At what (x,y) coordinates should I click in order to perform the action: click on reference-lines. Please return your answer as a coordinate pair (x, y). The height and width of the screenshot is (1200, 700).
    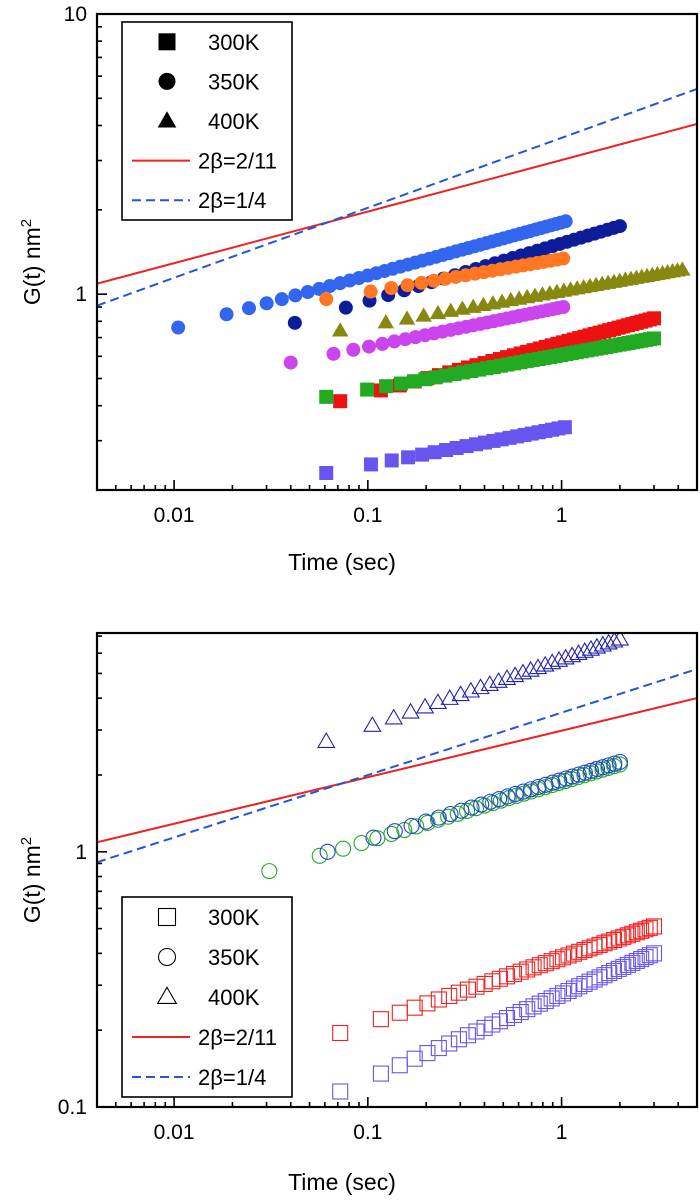
    Looking at the image, I should click on (397, 766).